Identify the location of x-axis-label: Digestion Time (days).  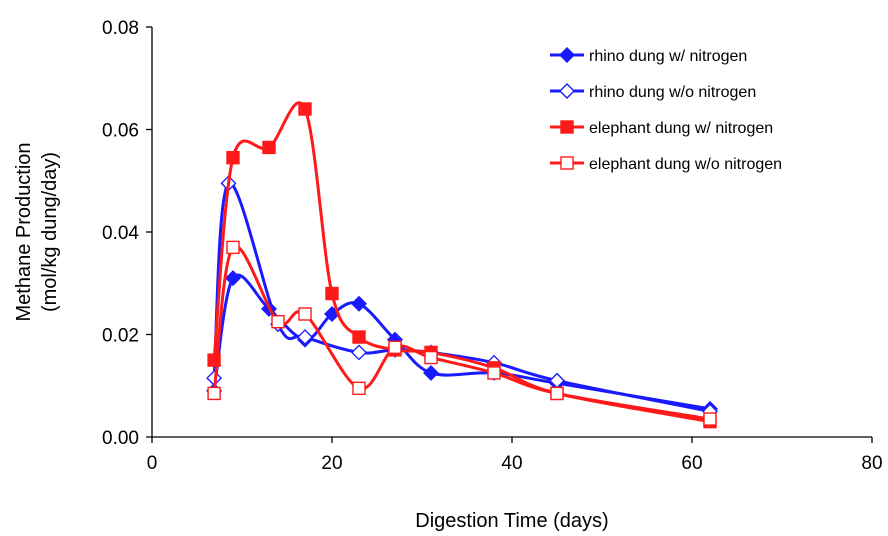
(511, 521).